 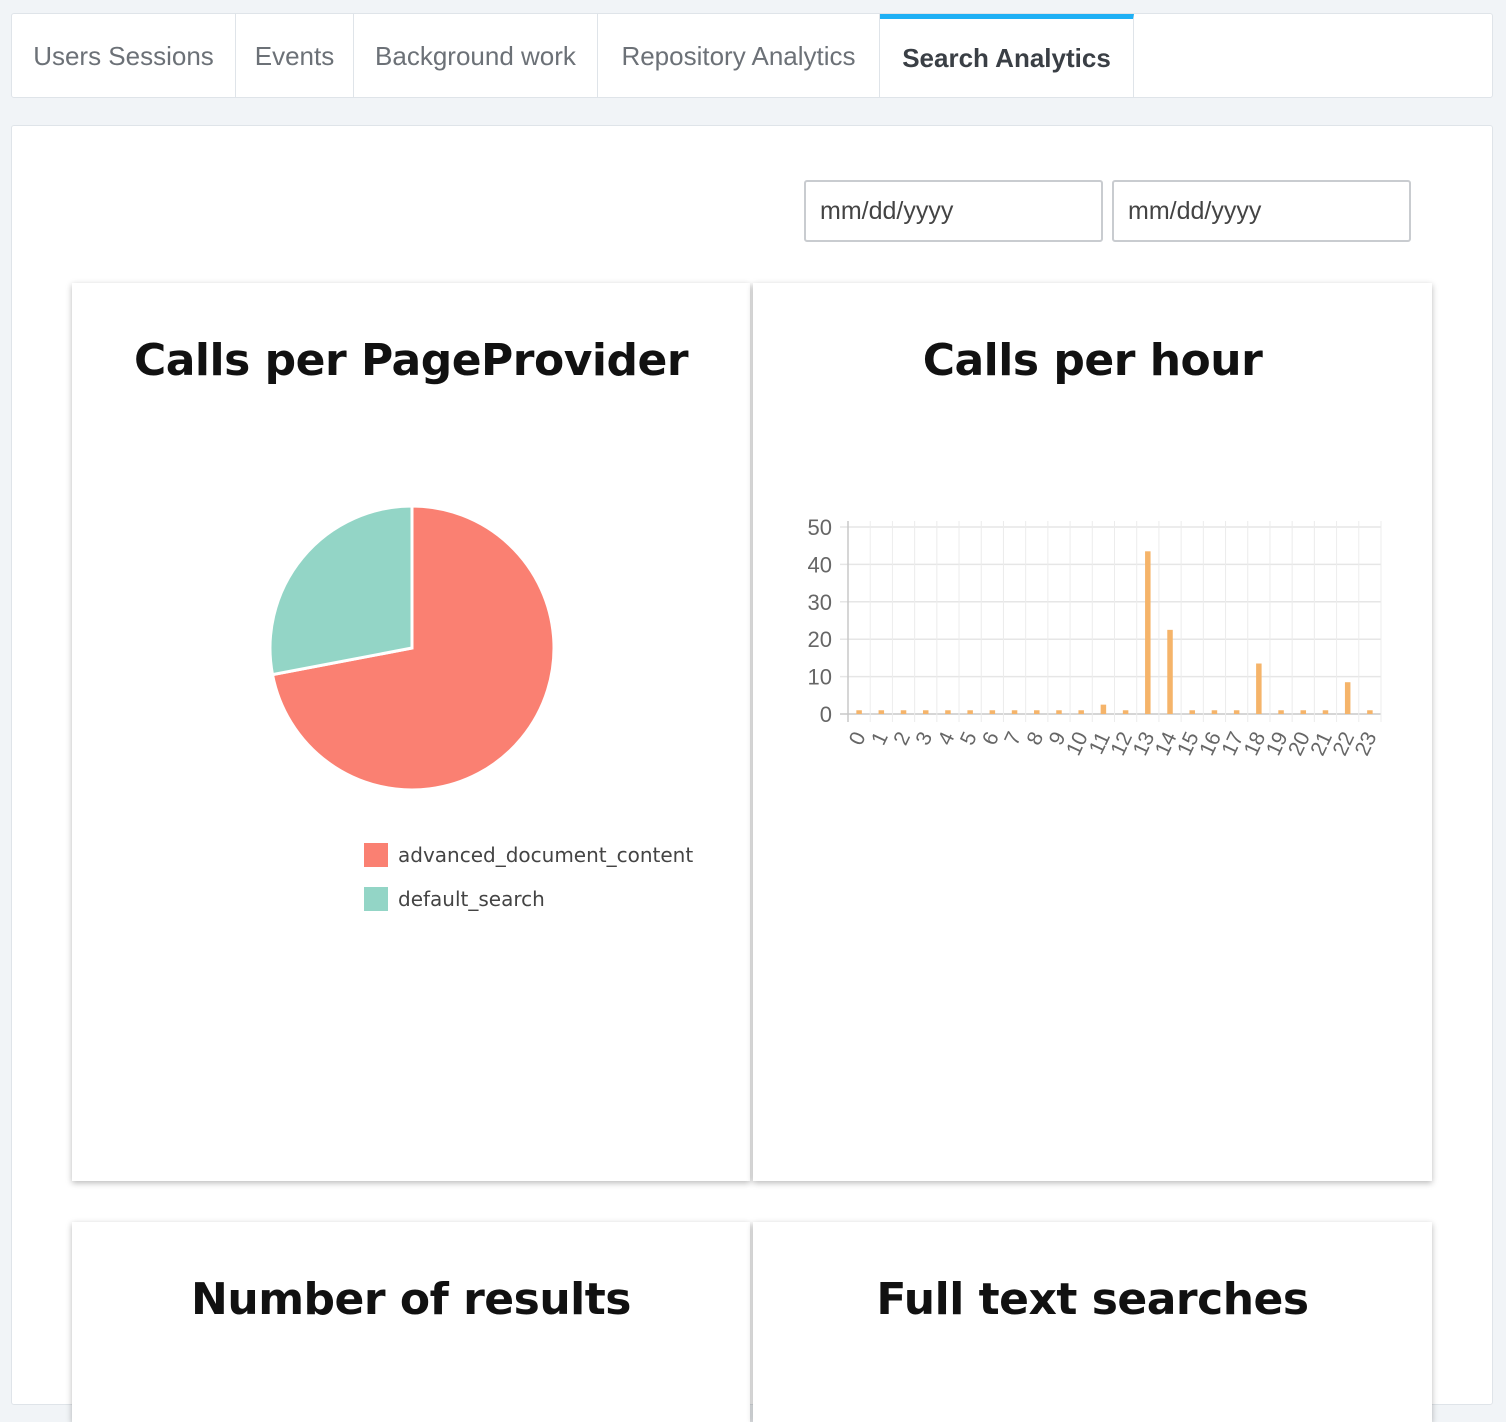 What do you see at coordinates (820, 677) in the screenshot?
I see `y-tick-label: 10` at bounding box center [820, 677].